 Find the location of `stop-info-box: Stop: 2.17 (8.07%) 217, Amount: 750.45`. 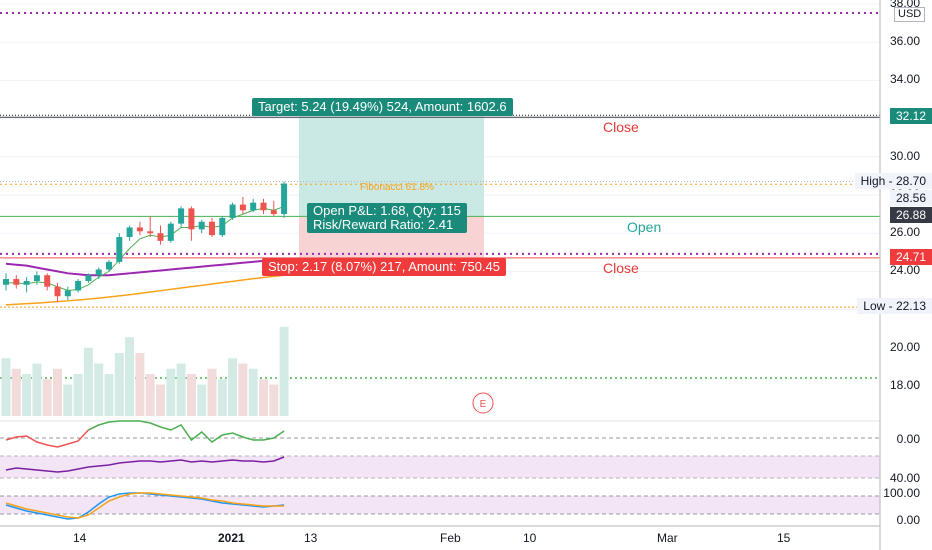

stop-info-box: Stop: 2.17 (8.07%) 217, Amount: 750.45 is located at coordinates (384, 267).